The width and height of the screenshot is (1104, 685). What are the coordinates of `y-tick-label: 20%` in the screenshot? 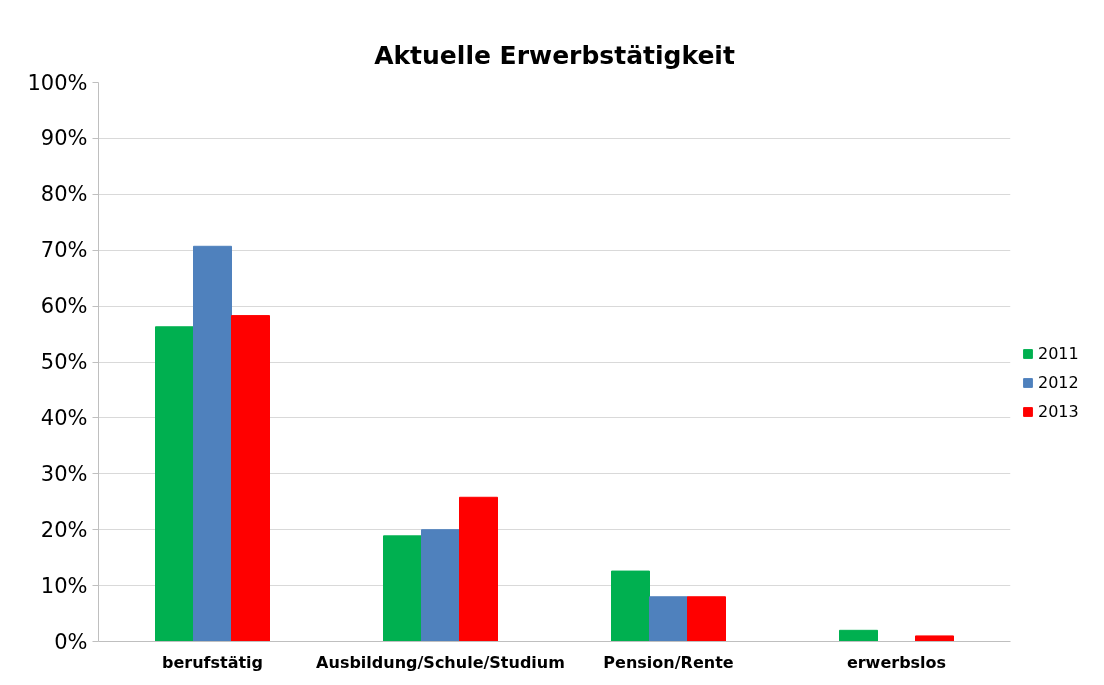 It's located at (64, 529).